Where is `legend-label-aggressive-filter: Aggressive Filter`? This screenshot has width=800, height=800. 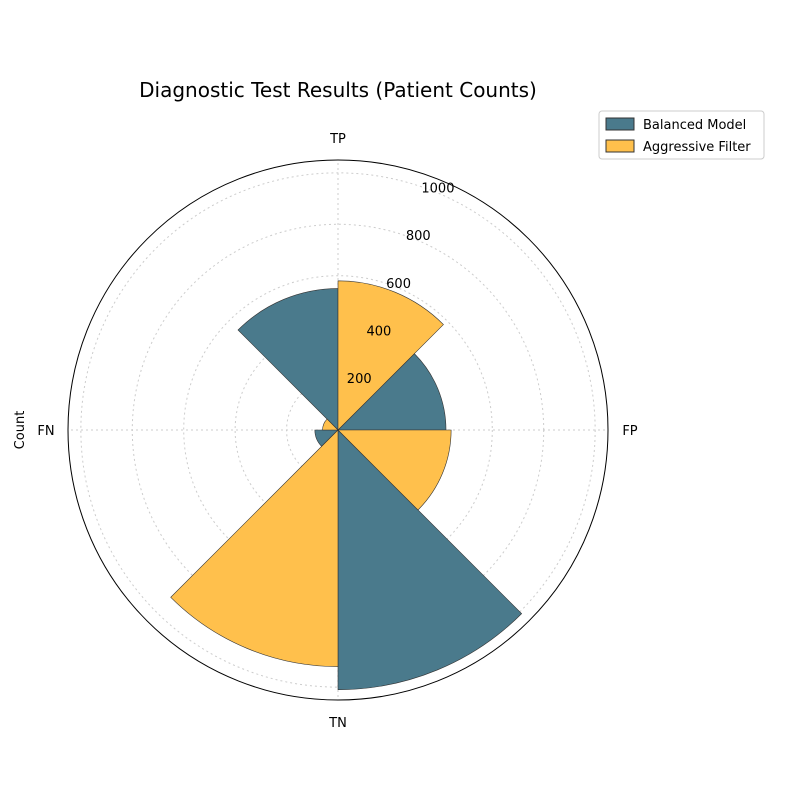
legend-label-aggressive-filter: Aggressive Filter is located at coordinates (697, 147).